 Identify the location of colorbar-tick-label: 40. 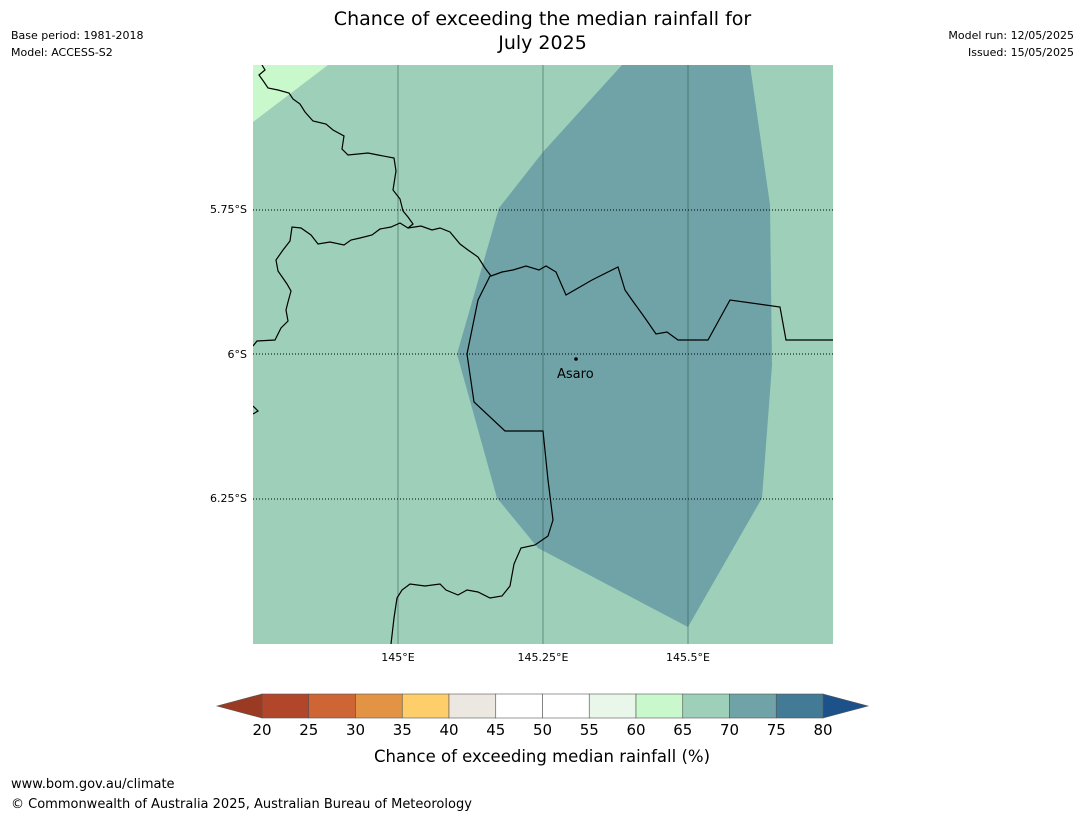
(448, 730).